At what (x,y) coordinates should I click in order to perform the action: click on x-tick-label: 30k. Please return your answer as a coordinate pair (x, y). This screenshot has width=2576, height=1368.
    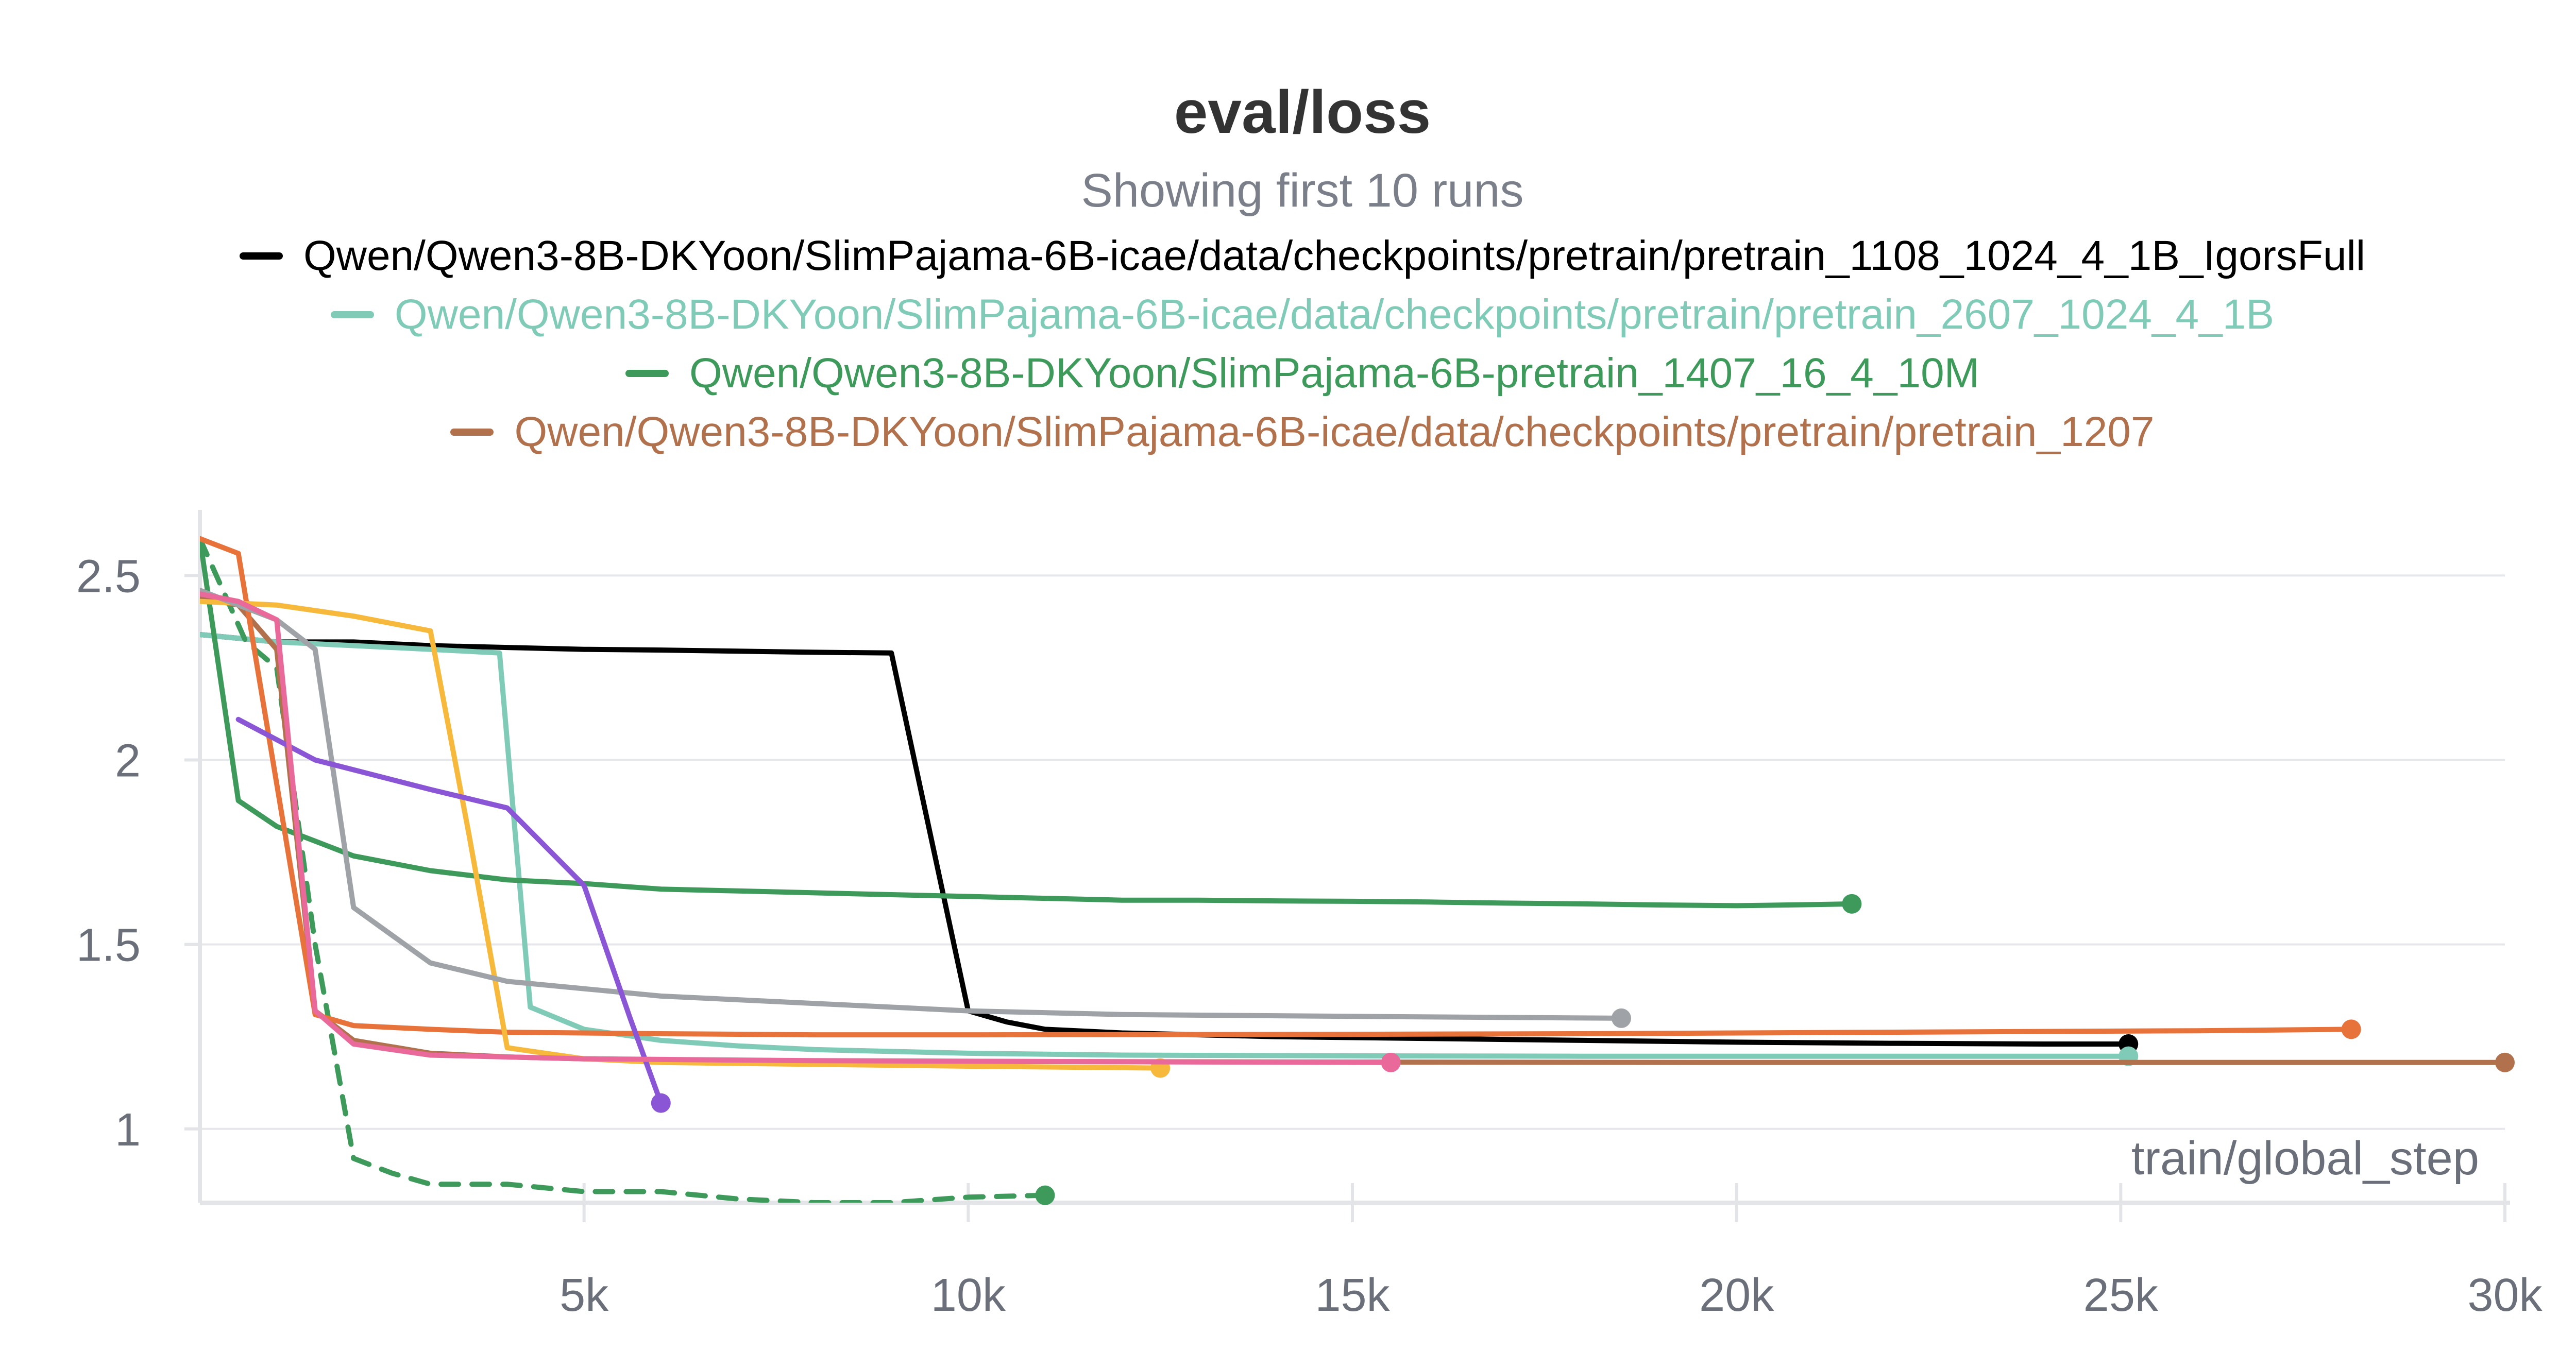
    Looking at the image, I should click on (2505, 1295).